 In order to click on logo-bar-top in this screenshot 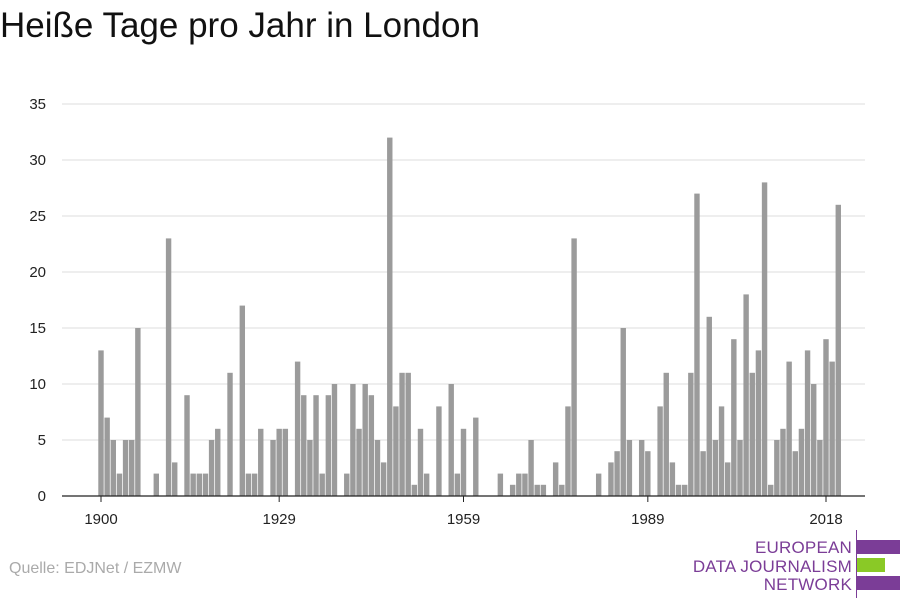, I will do `click(878, 547)`.